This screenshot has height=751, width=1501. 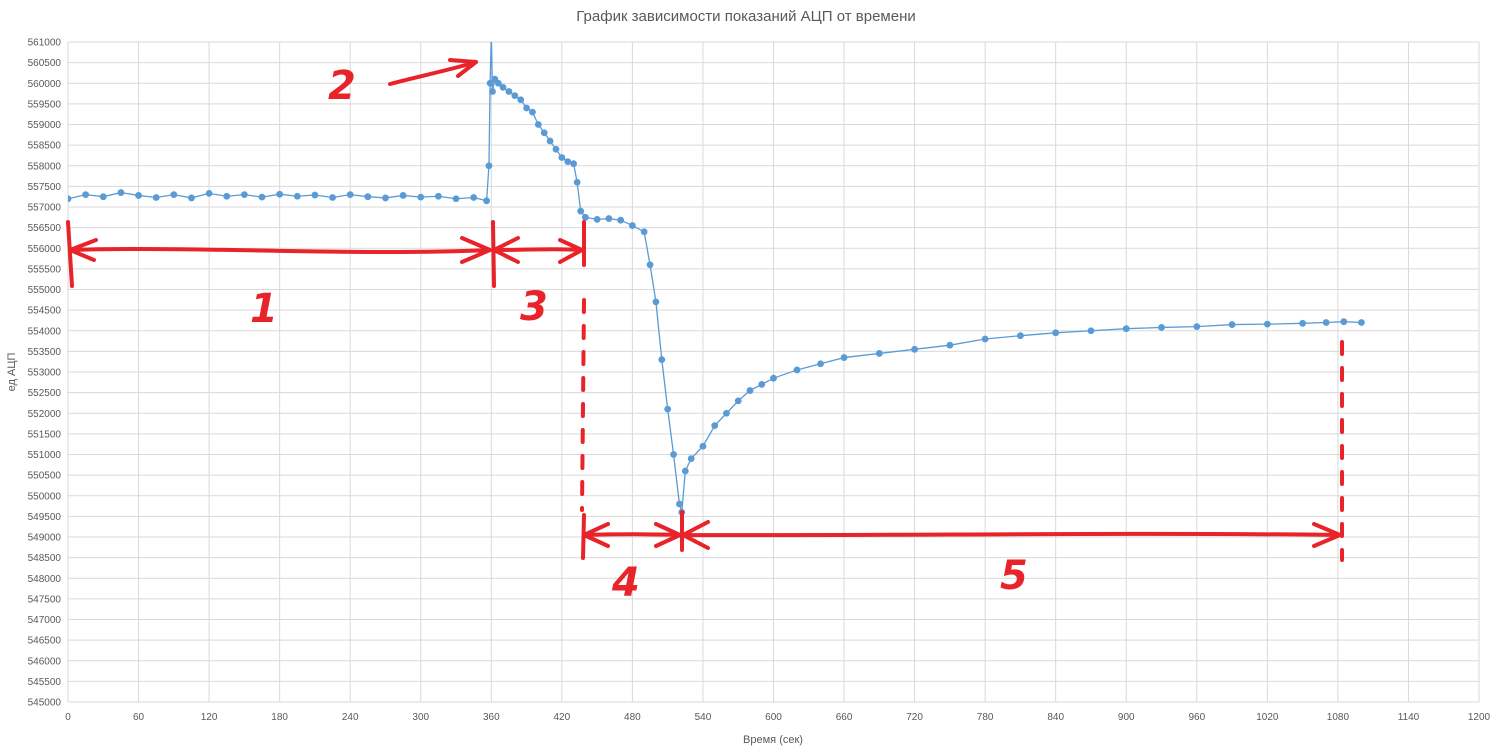 I want to click on x-tick-label: 180, so click(x=279, y=717).